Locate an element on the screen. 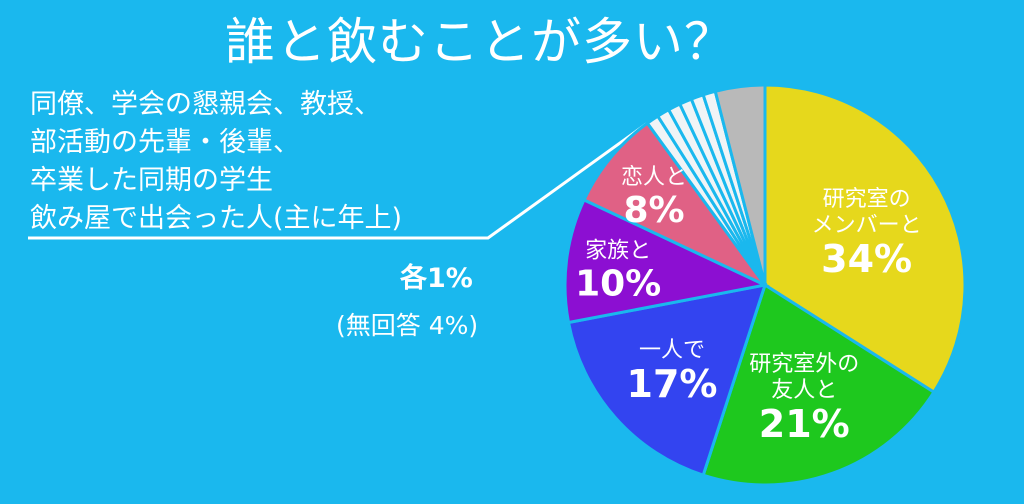 The height and width of the screenshot is (504, 1024). slice-value-label: 17% is located at coordinates (672, 384).